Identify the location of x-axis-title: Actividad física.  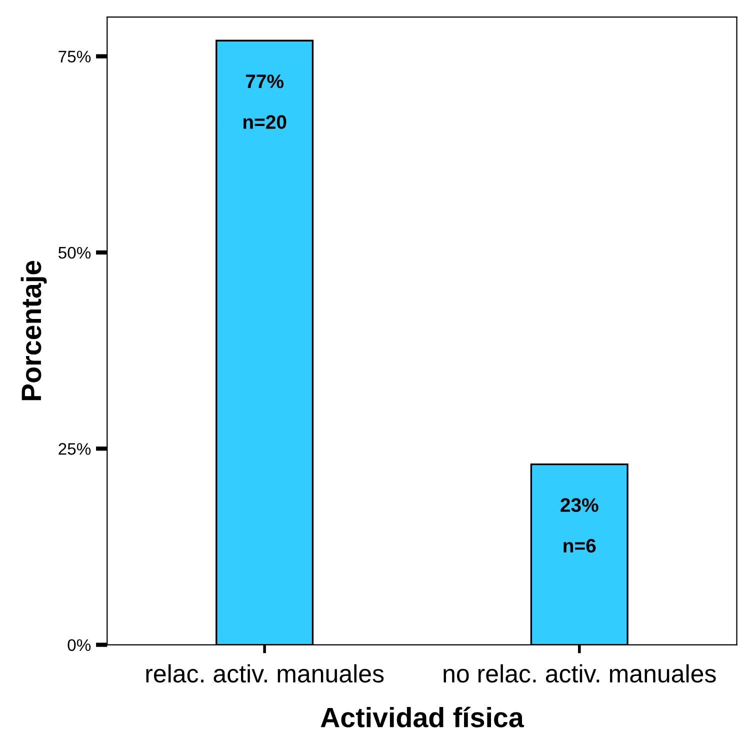
(422, 717).